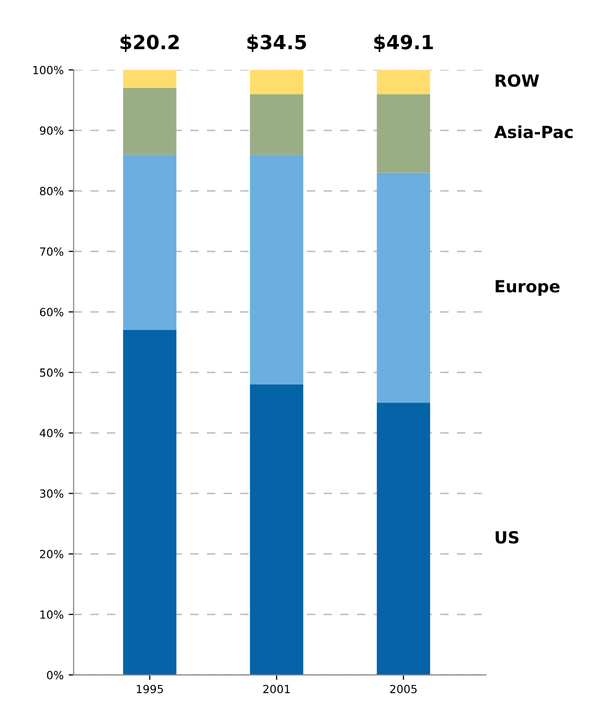 This screenshot has width=589, height=706. I want to click on y-tick-label: 40%, so click(52, 433).